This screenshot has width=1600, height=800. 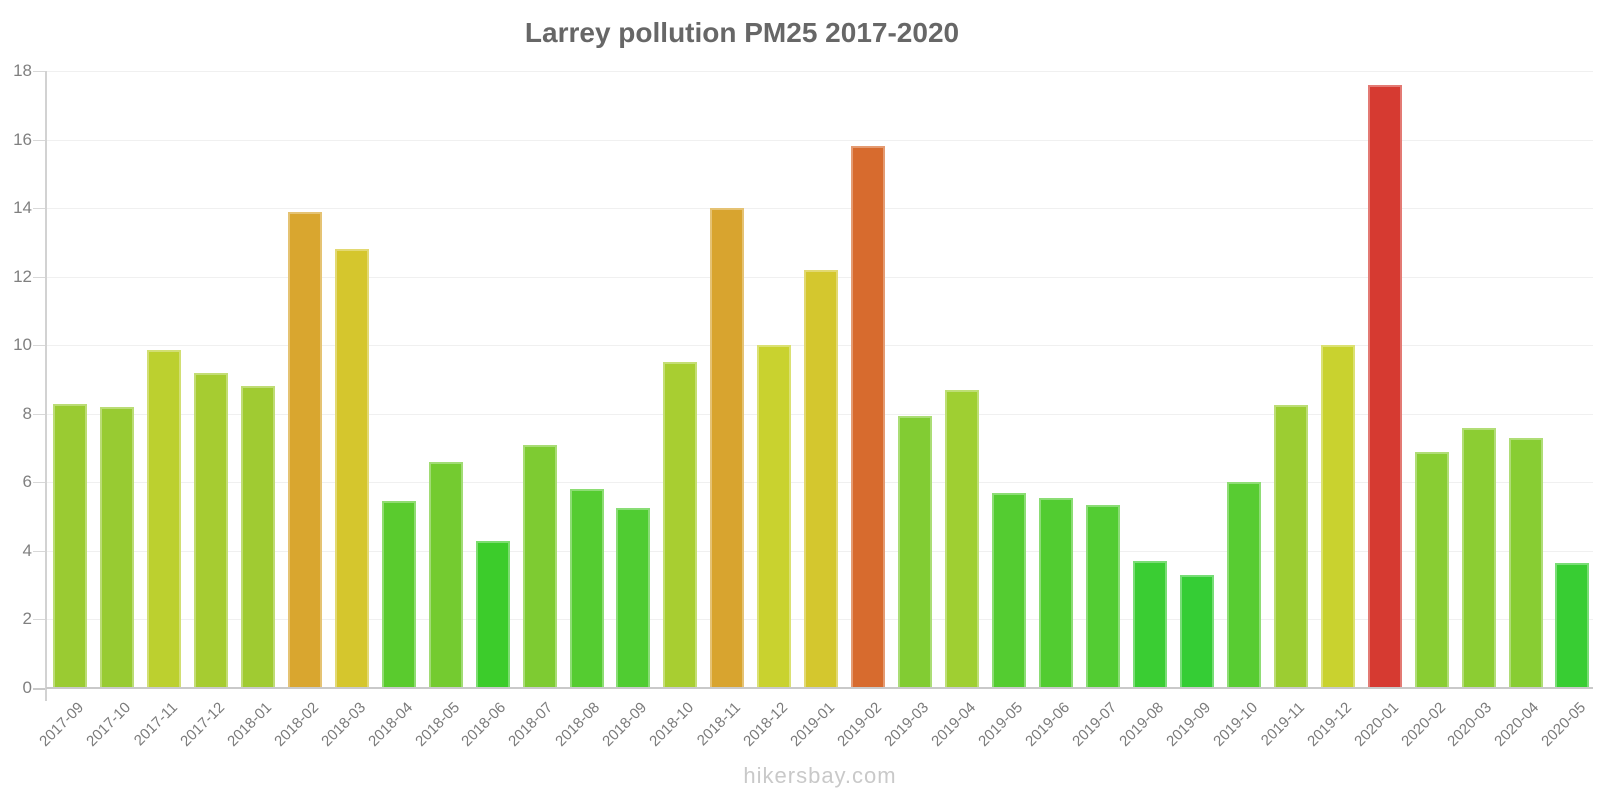 What do you see at coordinates (1470, 724) in the screenshot?
I see `x-axis-label-2020-03: 2020-03` at bounding box center [1470, 724].